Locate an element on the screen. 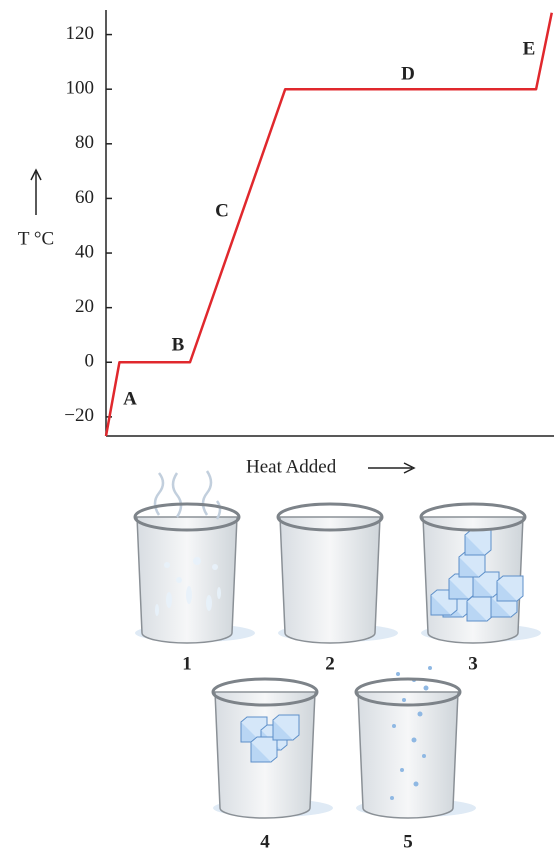  x-arrow-head is located at coordinates (409, 468).